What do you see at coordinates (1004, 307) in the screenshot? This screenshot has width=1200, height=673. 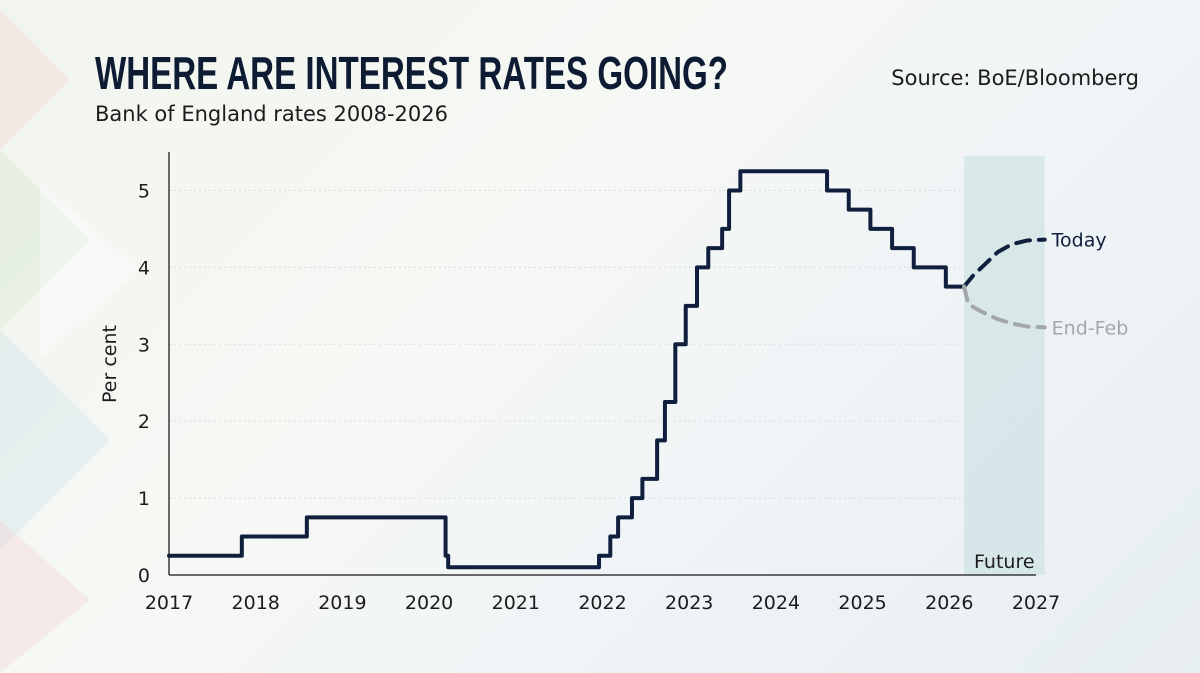 I see `series-line-end-feb` at bounding box center [1004, 307].